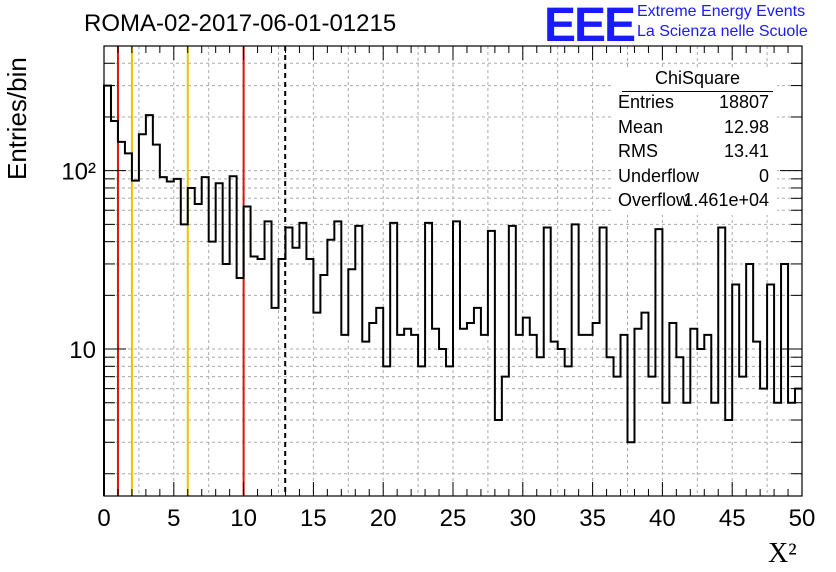 The width and height of the screenshot is (836, 572). I want to click on stats-value: 1.461e+04, so click(726, 200).